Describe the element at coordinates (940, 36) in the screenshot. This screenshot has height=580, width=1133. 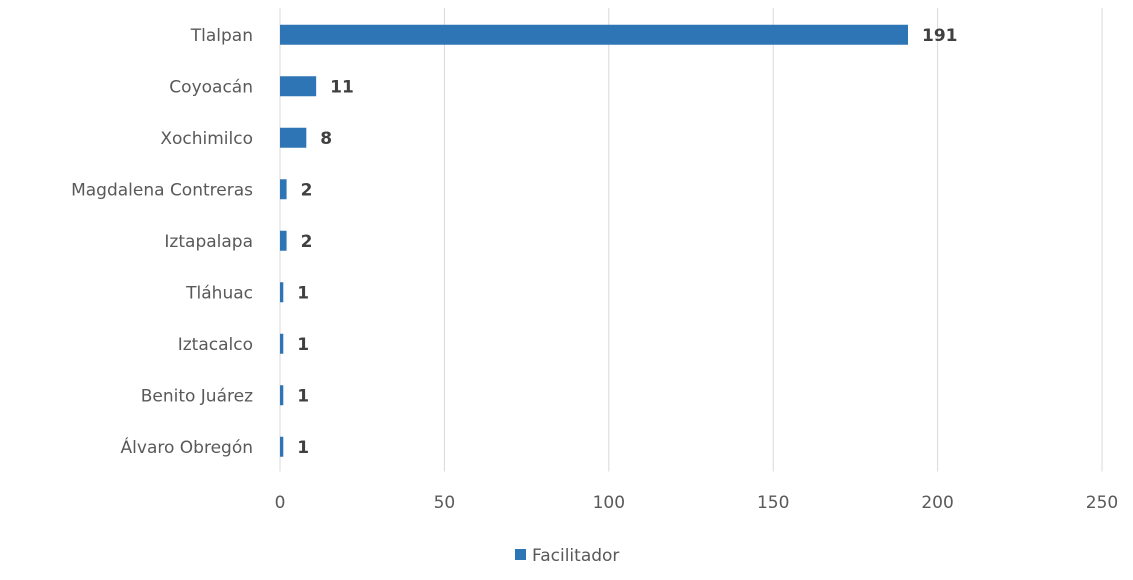
I see `data-label: 191` at that location.